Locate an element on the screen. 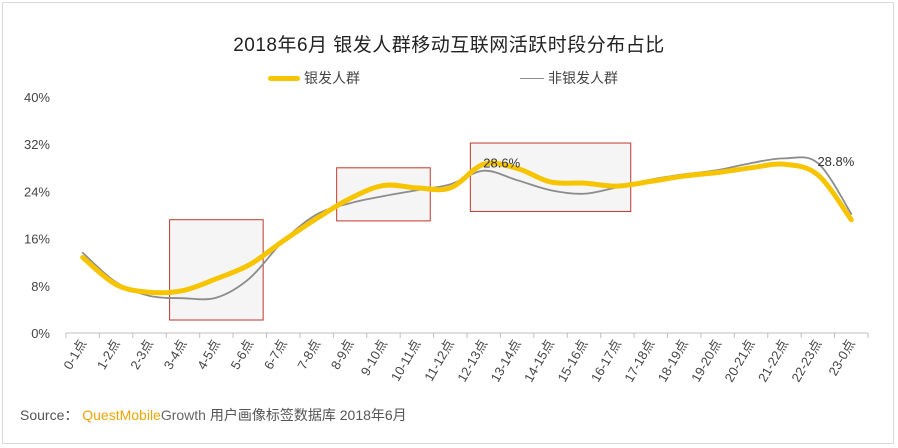 This screenshot has width=898, height=448. legend-item-non-silver: 非银发人群 is located at coordinates (569, 78).